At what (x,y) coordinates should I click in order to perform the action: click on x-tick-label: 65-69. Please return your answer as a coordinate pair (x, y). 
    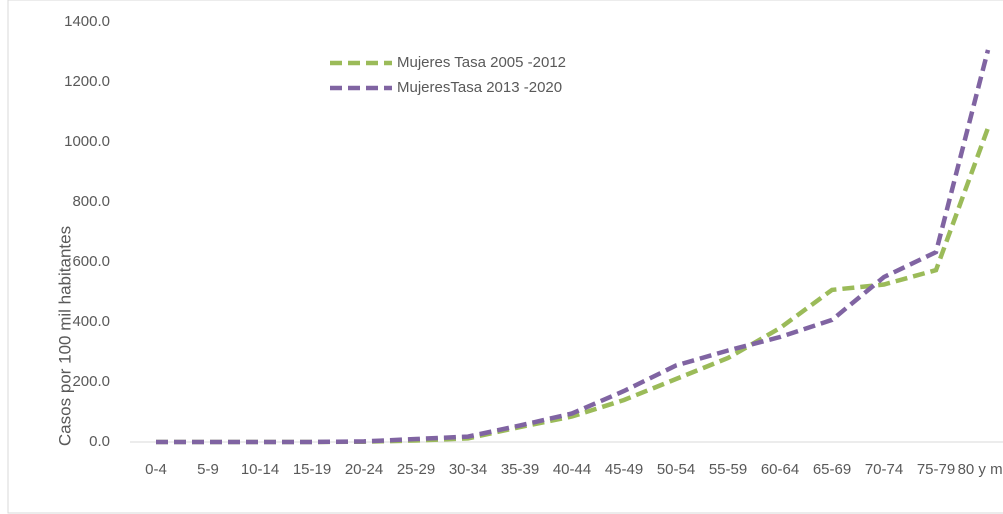
    Looking at the image, I should click on (832, 469).